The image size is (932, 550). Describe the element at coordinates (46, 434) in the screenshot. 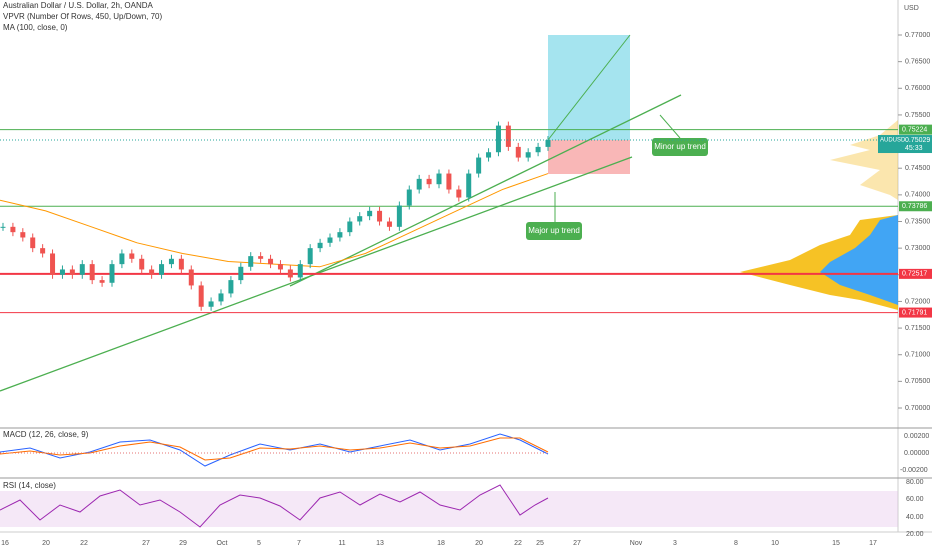

I see `macd-label: MACD (12, 26, close, 9)` at that location.